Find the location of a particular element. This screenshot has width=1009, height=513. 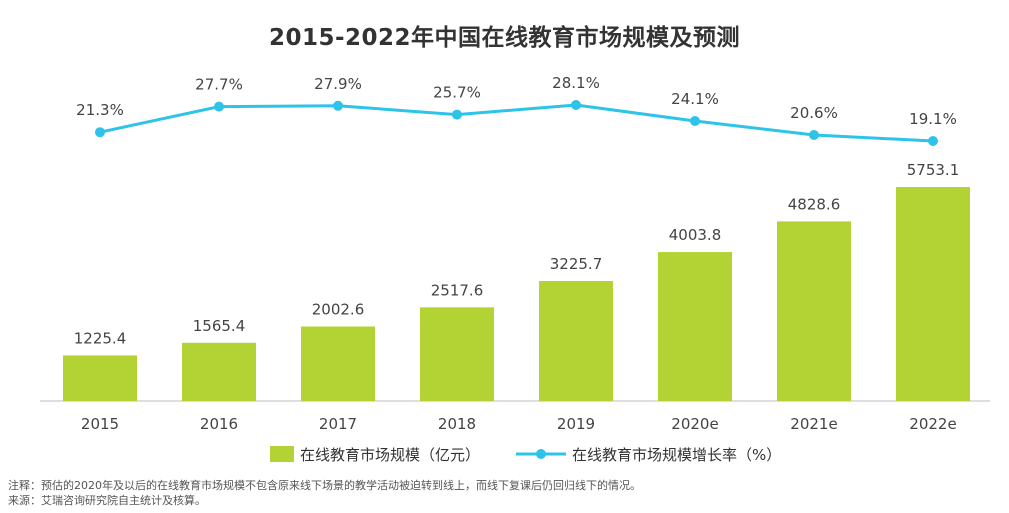

bar-value-label: 2002.6 is located at coordinates (338, 310).